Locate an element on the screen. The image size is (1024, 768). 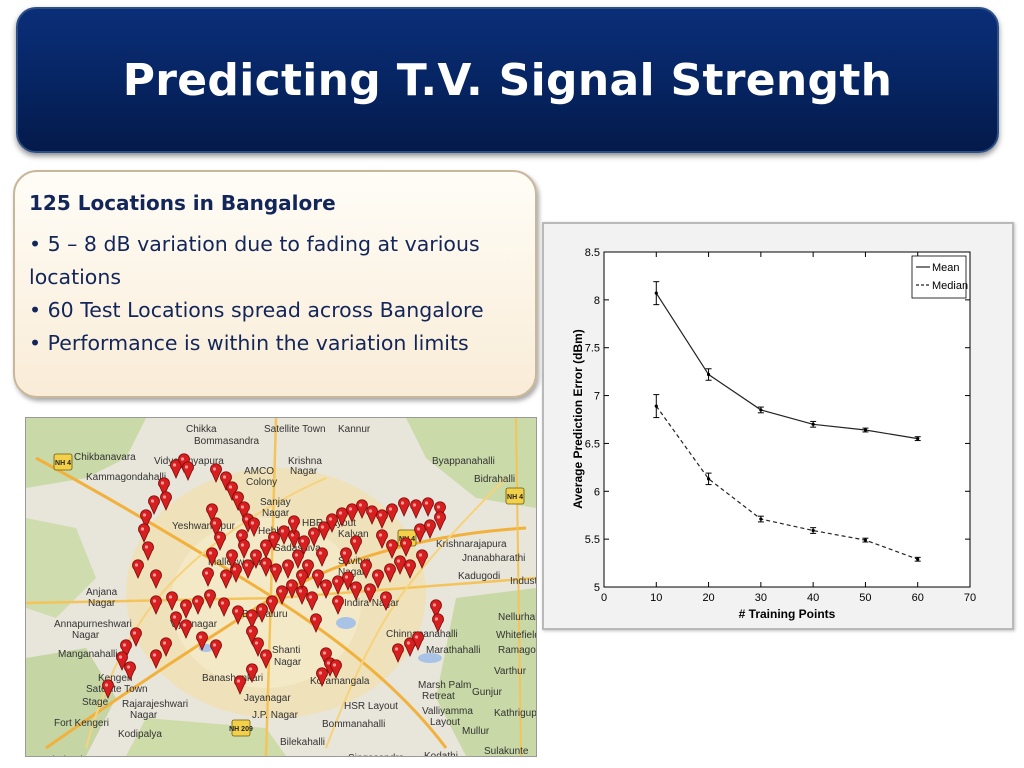
x-tick-label: 70 is located at coordinates (970, 598).